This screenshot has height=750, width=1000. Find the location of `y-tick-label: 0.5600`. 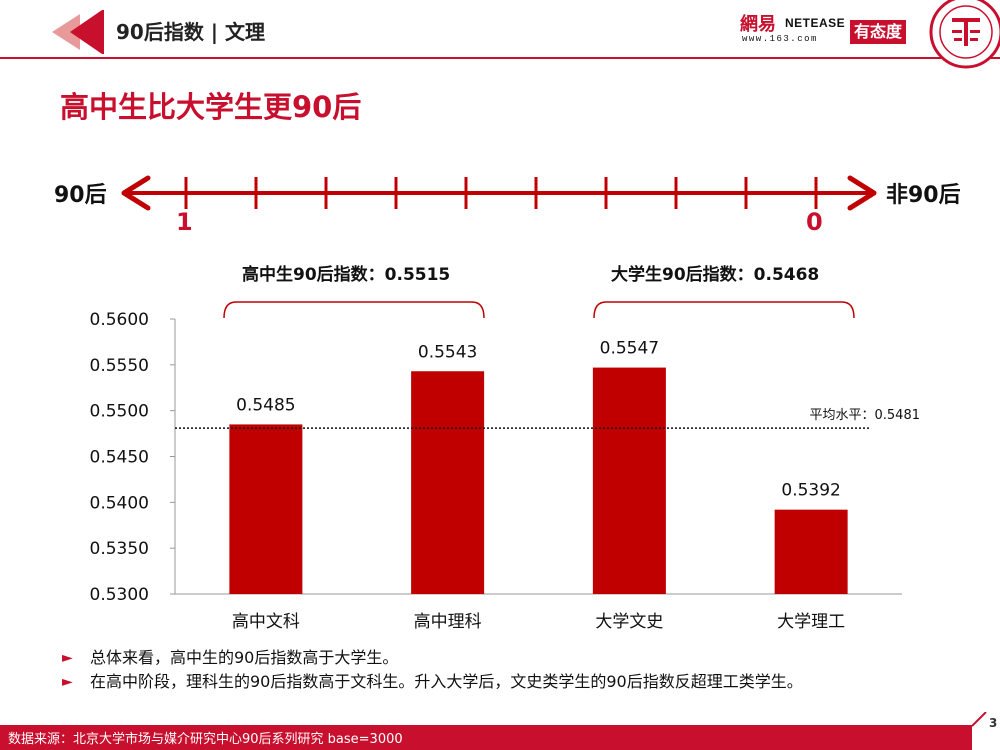

y-tick-label: 0.5600 is located at coordinates (119, 320).